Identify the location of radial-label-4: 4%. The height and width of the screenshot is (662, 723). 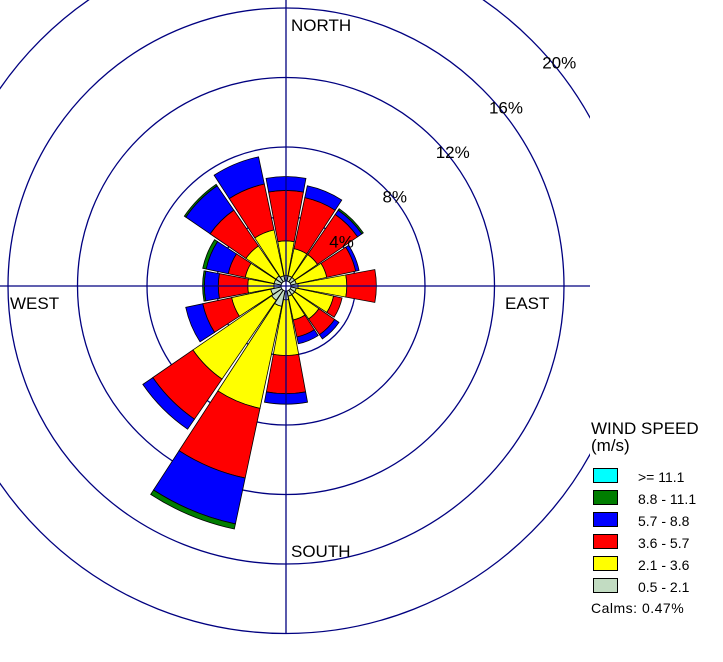
(341, 241).